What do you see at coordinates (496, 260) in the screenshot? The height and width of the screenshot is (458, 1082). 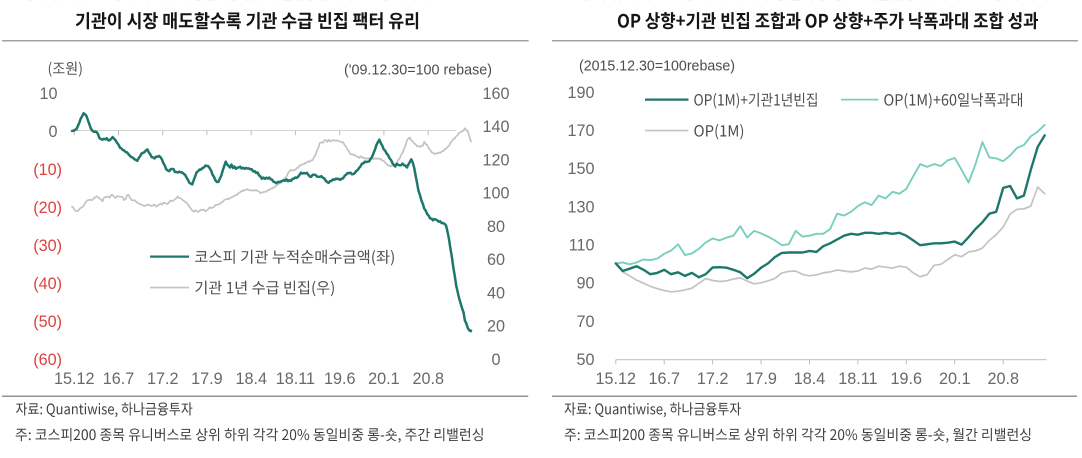 I see `svg-text: 60` at bounding box center [496, 260].